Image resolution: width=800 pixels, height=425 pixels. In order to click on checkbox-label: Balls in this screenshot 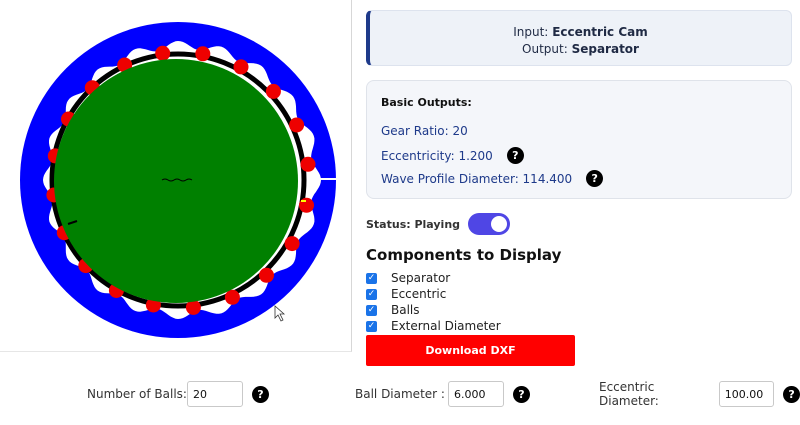, I will do `click(405, 310)`.